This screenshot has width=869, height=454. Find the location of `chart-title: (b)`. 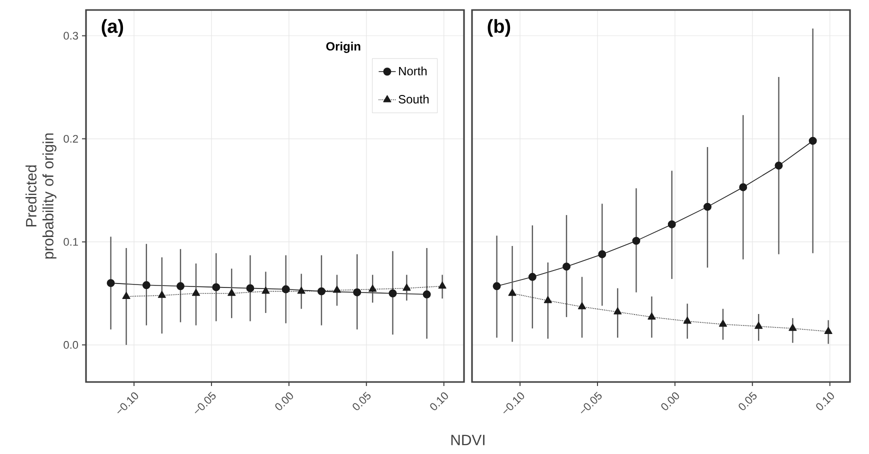

chart-title: (b) is located at coordinates (499, 28).